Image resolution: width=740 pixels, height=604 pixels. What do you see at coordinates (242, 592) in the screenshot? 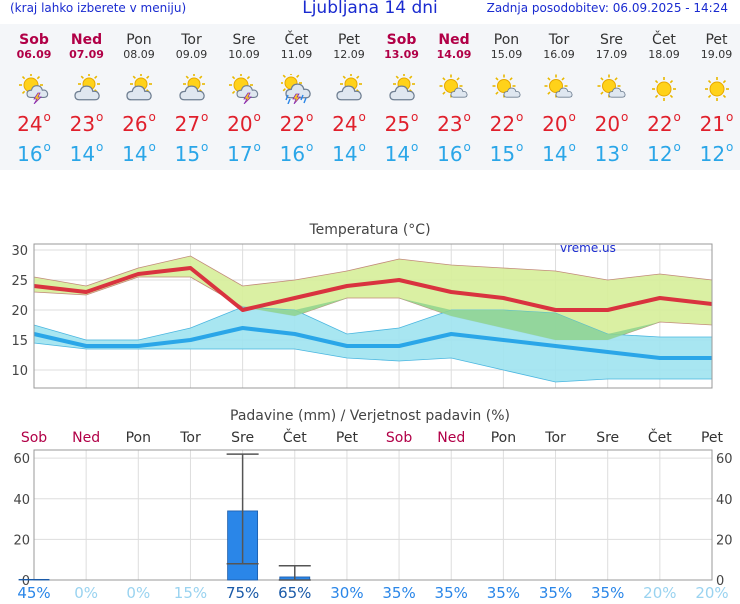
I see `precipitation-probability: 75%` at bounding box center [242, 592].